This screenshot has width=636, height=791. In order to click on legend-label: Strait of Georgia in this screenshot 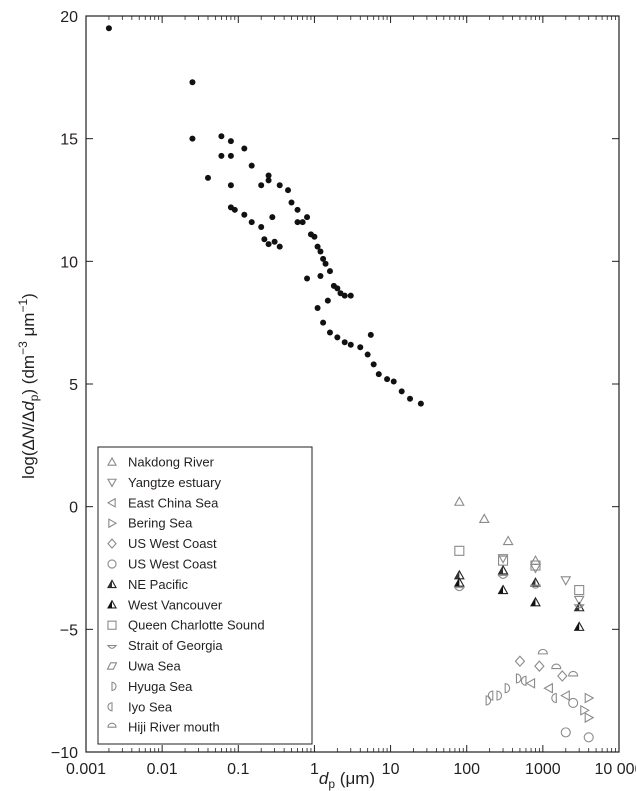, I will do `click(175, 645)`.